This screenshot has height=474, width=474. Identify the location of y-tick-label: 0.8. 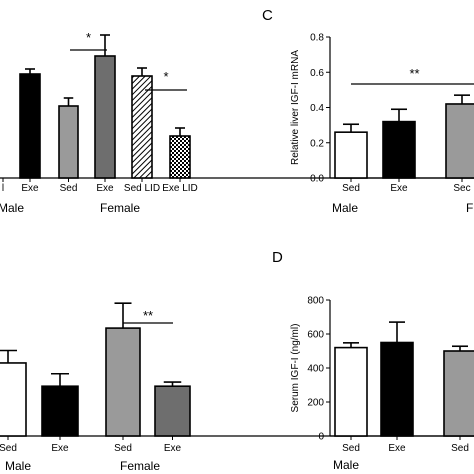
(317, 38).